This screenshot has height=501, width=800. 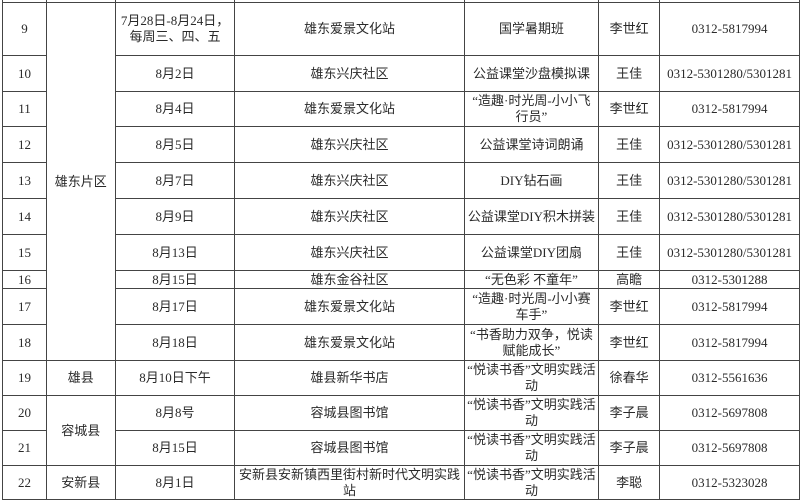 What do you see at coordinates (629, 279) in the screenshot?
I see `contact-person-cell: 高瞻` at bounding box center [629, 279].